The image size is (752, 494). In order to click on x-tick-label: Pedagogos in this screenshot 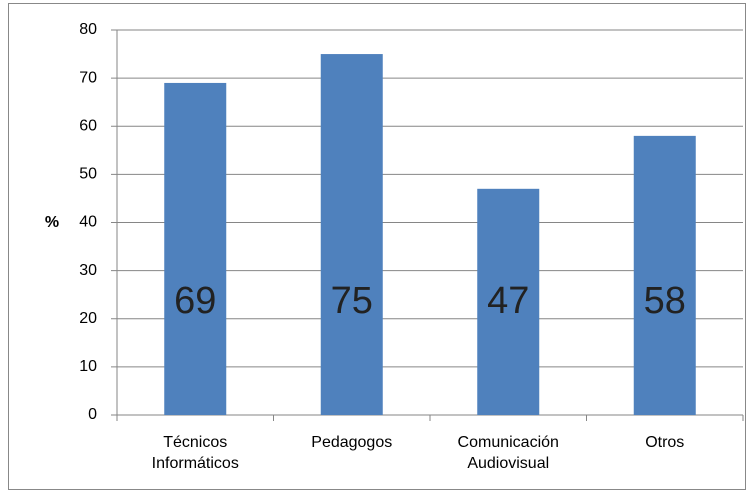, I will do `click(352, 442)`.